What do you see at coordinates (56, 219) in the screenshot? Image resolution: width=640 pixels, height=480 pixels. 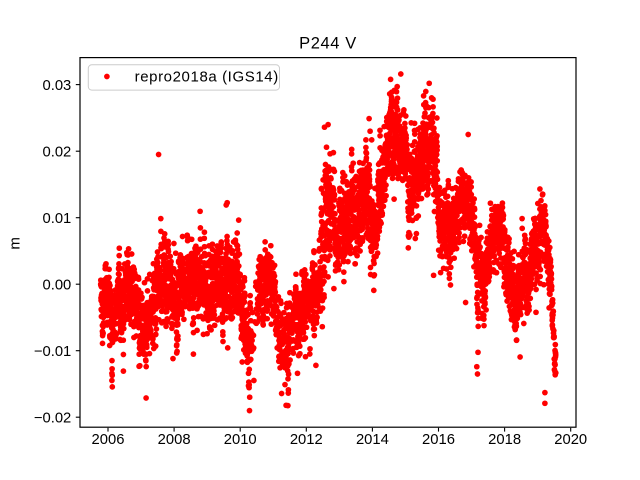 I see `svg-text: 0.01` at bounding box center [56, 219].